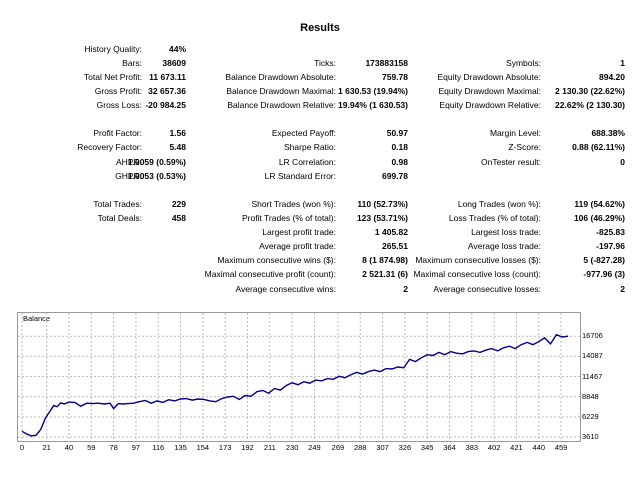  I want to click on col2-label: Maximal consecutive profit (count):, so click(270, 274).